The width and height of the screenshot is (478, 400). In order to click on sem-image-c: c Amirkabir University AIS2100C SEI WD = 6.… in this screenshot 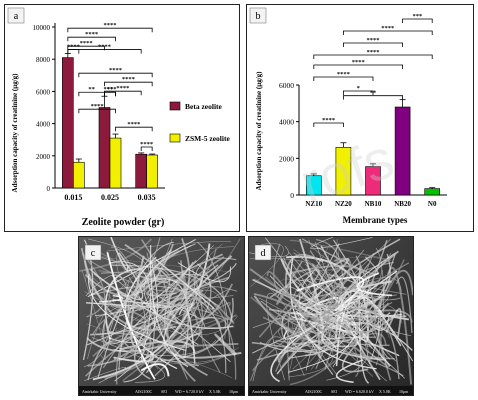, I will do `click(161, 315)`.